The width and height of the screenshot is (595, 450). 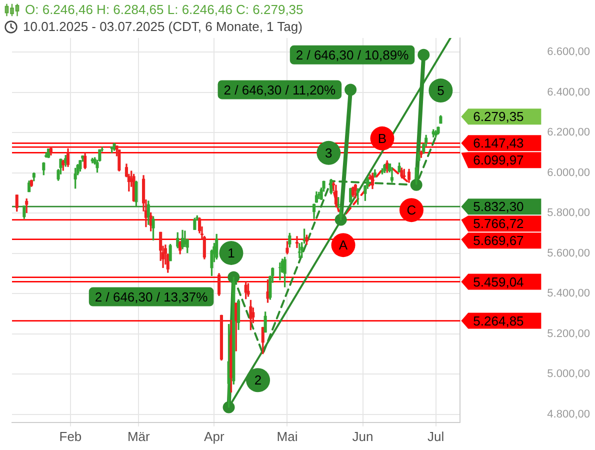 What do you see at coordinates (568, 92) in the screenshot?
I see `y-tick-label: 6.400,00` at bounding box center [568, 92].